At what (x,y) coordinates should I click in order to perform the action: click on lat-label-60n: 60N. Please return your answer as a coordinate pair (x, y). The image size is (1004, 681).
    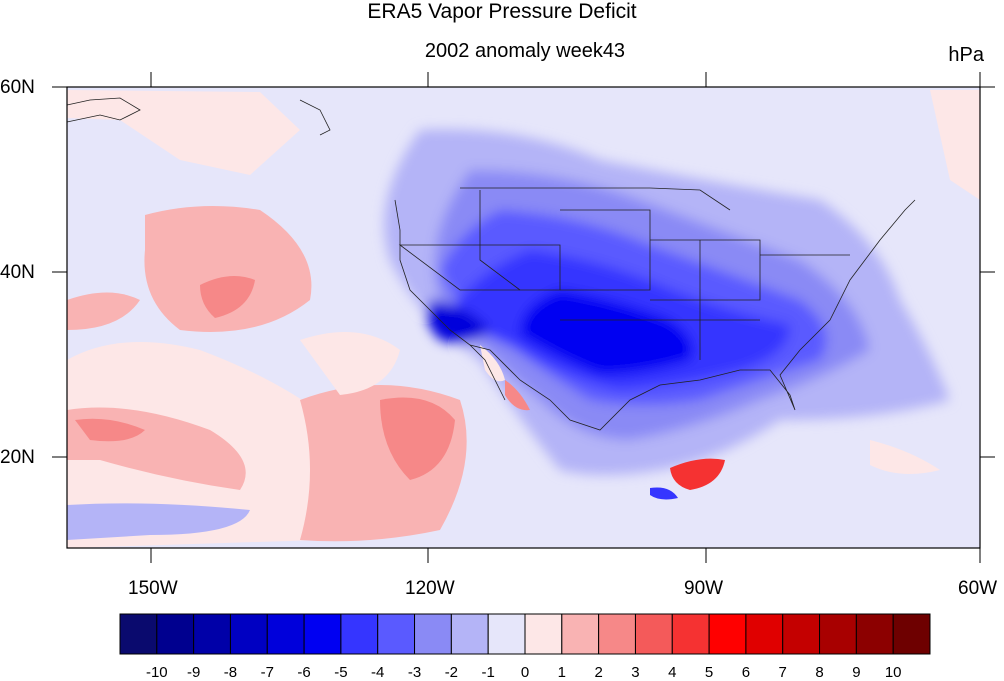
    Looking at the image, I should click on (17, 87).